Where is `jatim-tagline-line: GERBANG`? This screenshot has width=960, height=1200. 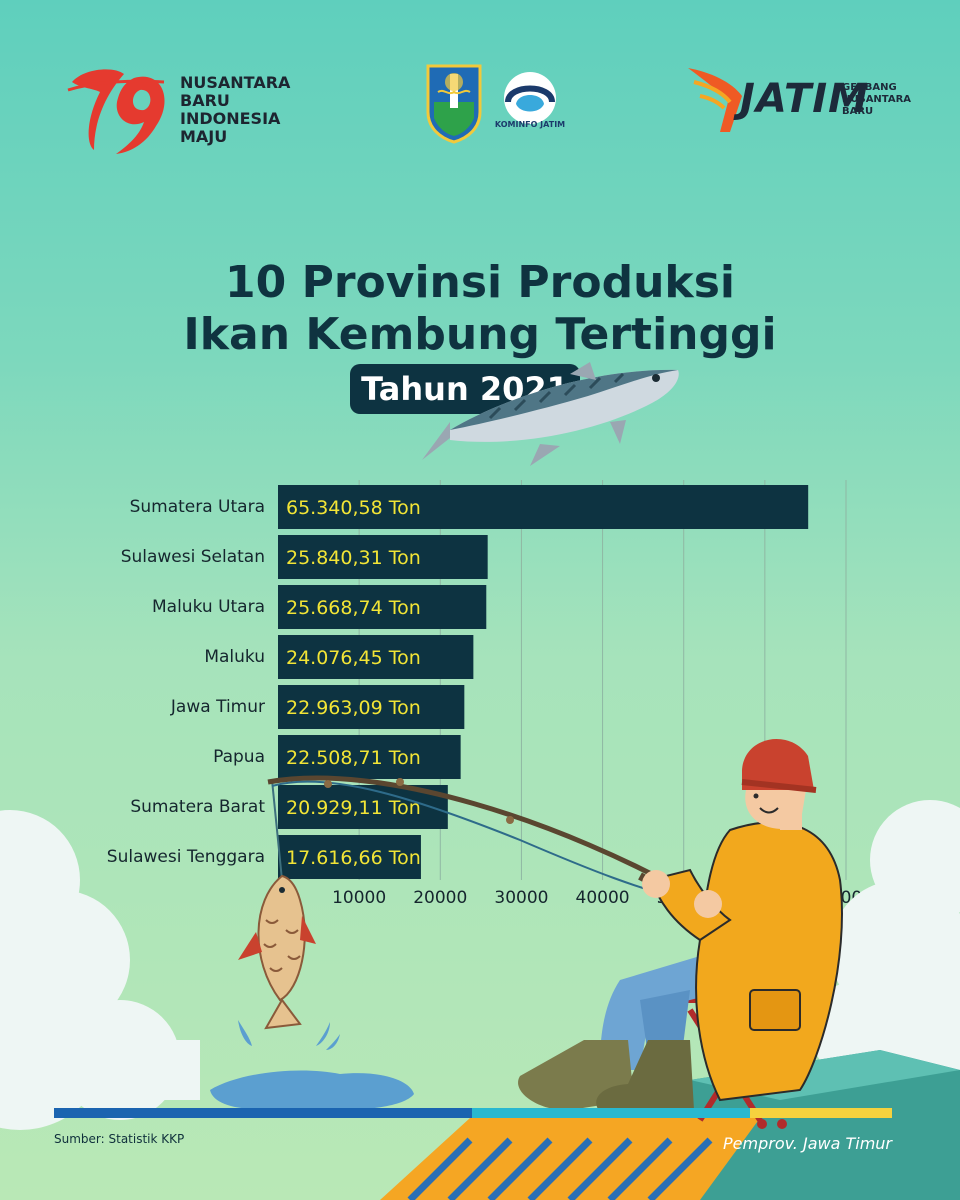
jatim-tagline-line: GERBANG is located at coordinates (869, 87).